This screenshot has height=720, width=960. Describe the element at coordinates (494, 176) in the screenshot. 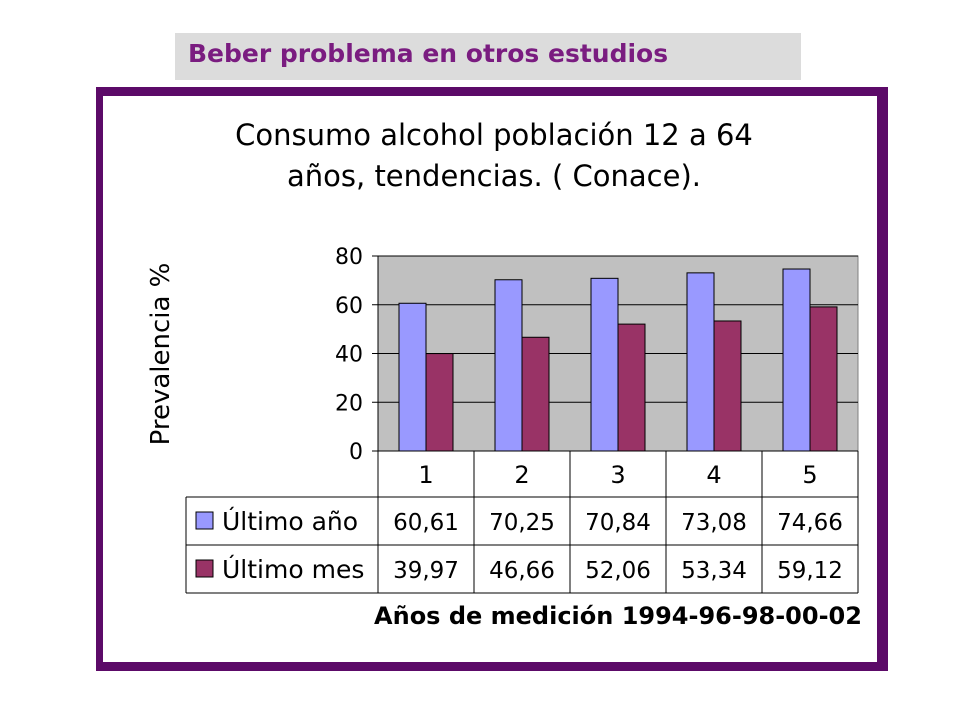

I see `chart-title-line-2: años, tendencias. ( Conace).` at that location.